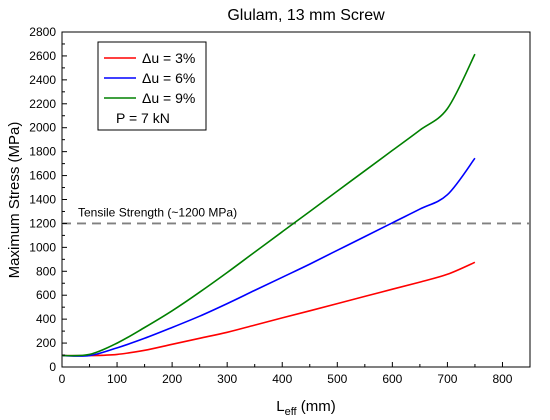 Image resolution: width=550 pixels, height=420 pixels. What do you see at coordinates (227, 379) in the screenshot?
I see `x-tick-label: 300` at bounding box center [227, 379].